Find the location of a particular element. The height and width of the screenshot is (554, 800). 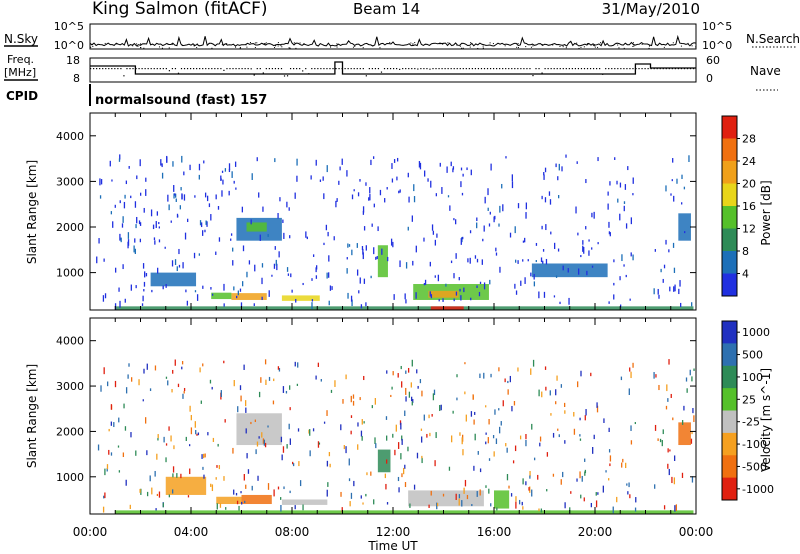

noise-panel: N.Sky 10^5 10^0 10^5 10^0 N.Search is located at coordinates (402, 36).